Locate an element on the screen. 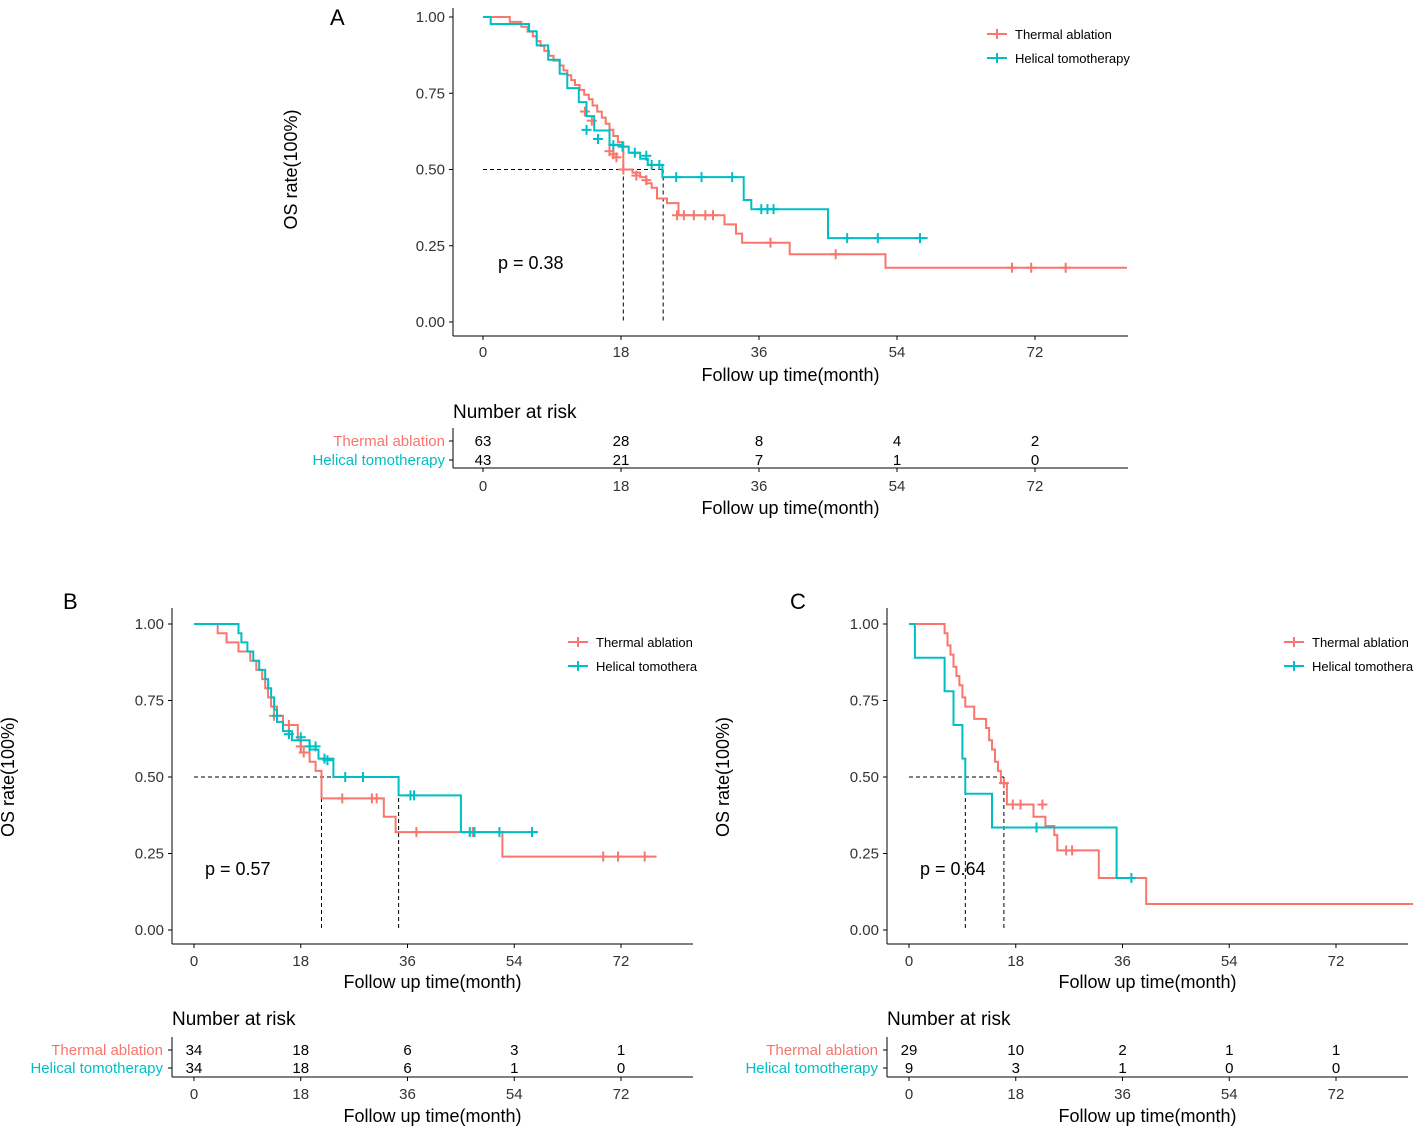  risk-count: 18 is located at coordinates (300, 1068).